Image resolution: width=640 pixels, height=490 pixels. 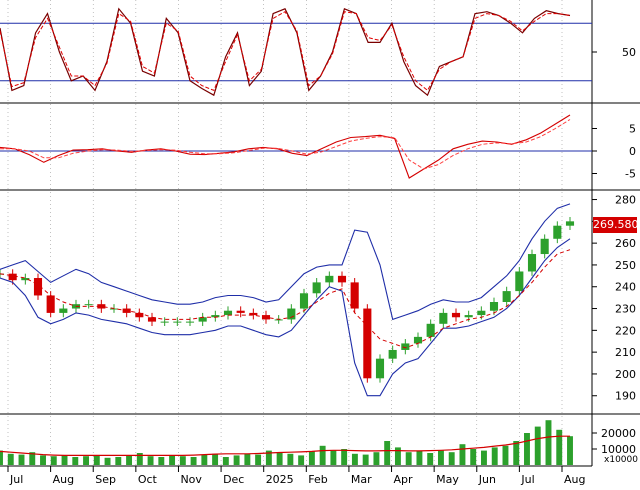 What do you see at coordinates (629, 52) in the screenshot?
I see `stoch-axis-label: 50` at bounding box center [629, 52].